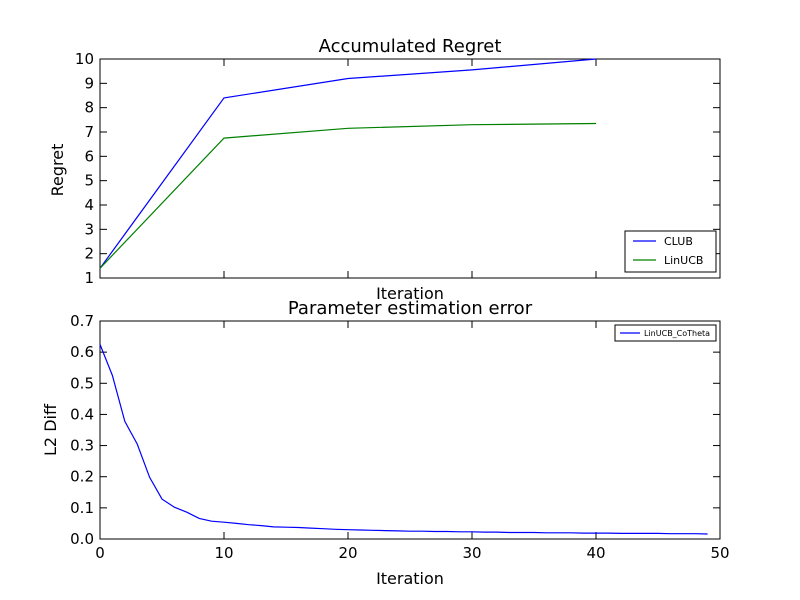 Image resolution: width=800 pixels, height=600 pixels. Describe the element at coordinates (89, 156) in the screenshot. I see `y-tick-label: 6` at that location.